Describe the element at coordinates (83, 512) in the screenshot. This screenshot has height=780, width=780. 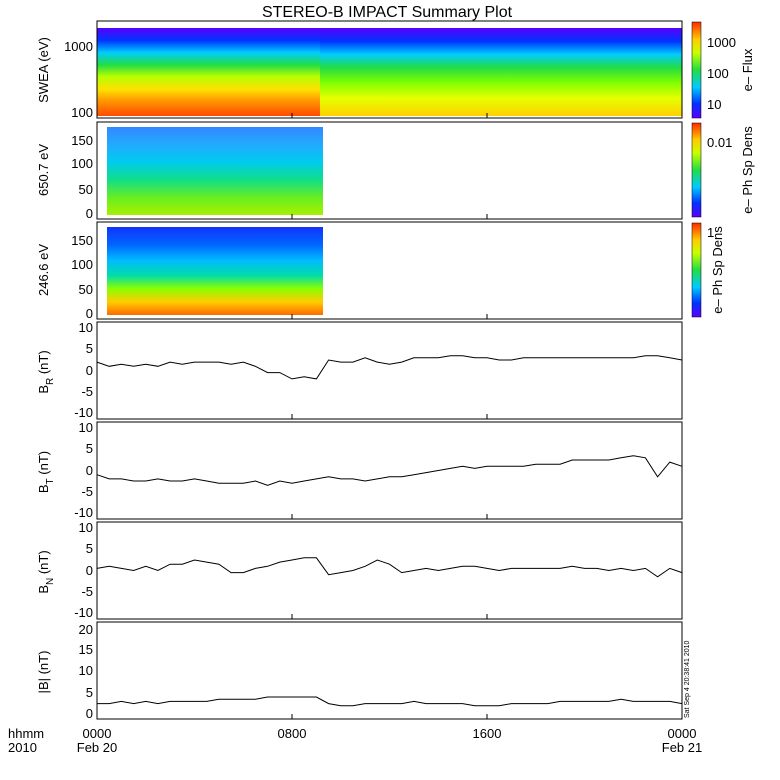
I see `bt-ytick: -10` at that location.